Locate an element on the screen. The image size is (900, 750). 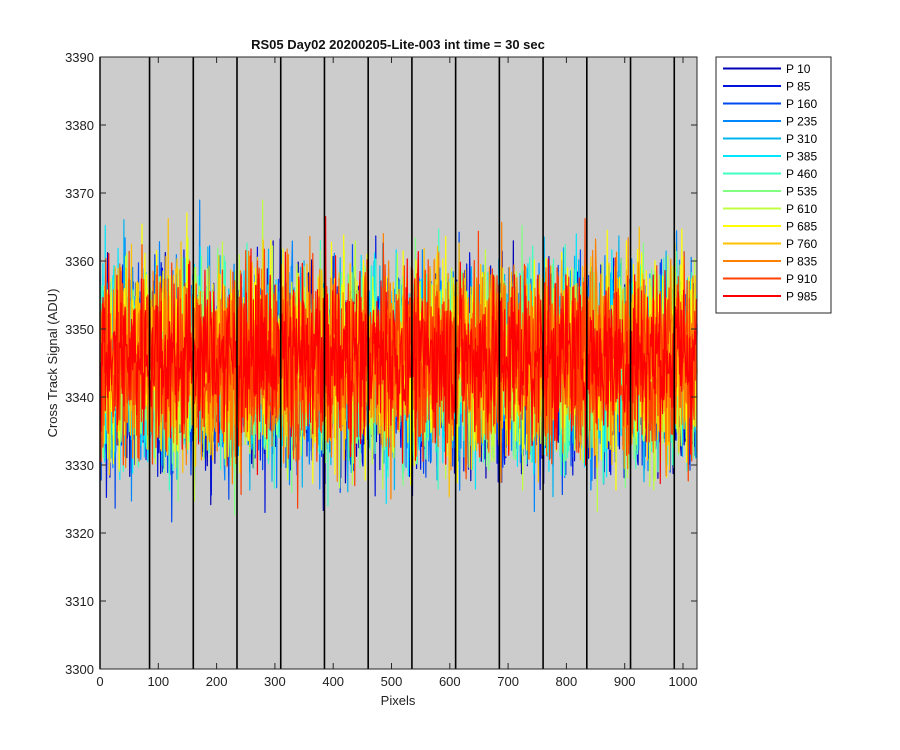
x-tick-label: 900 is located at coordinates (625, 681).